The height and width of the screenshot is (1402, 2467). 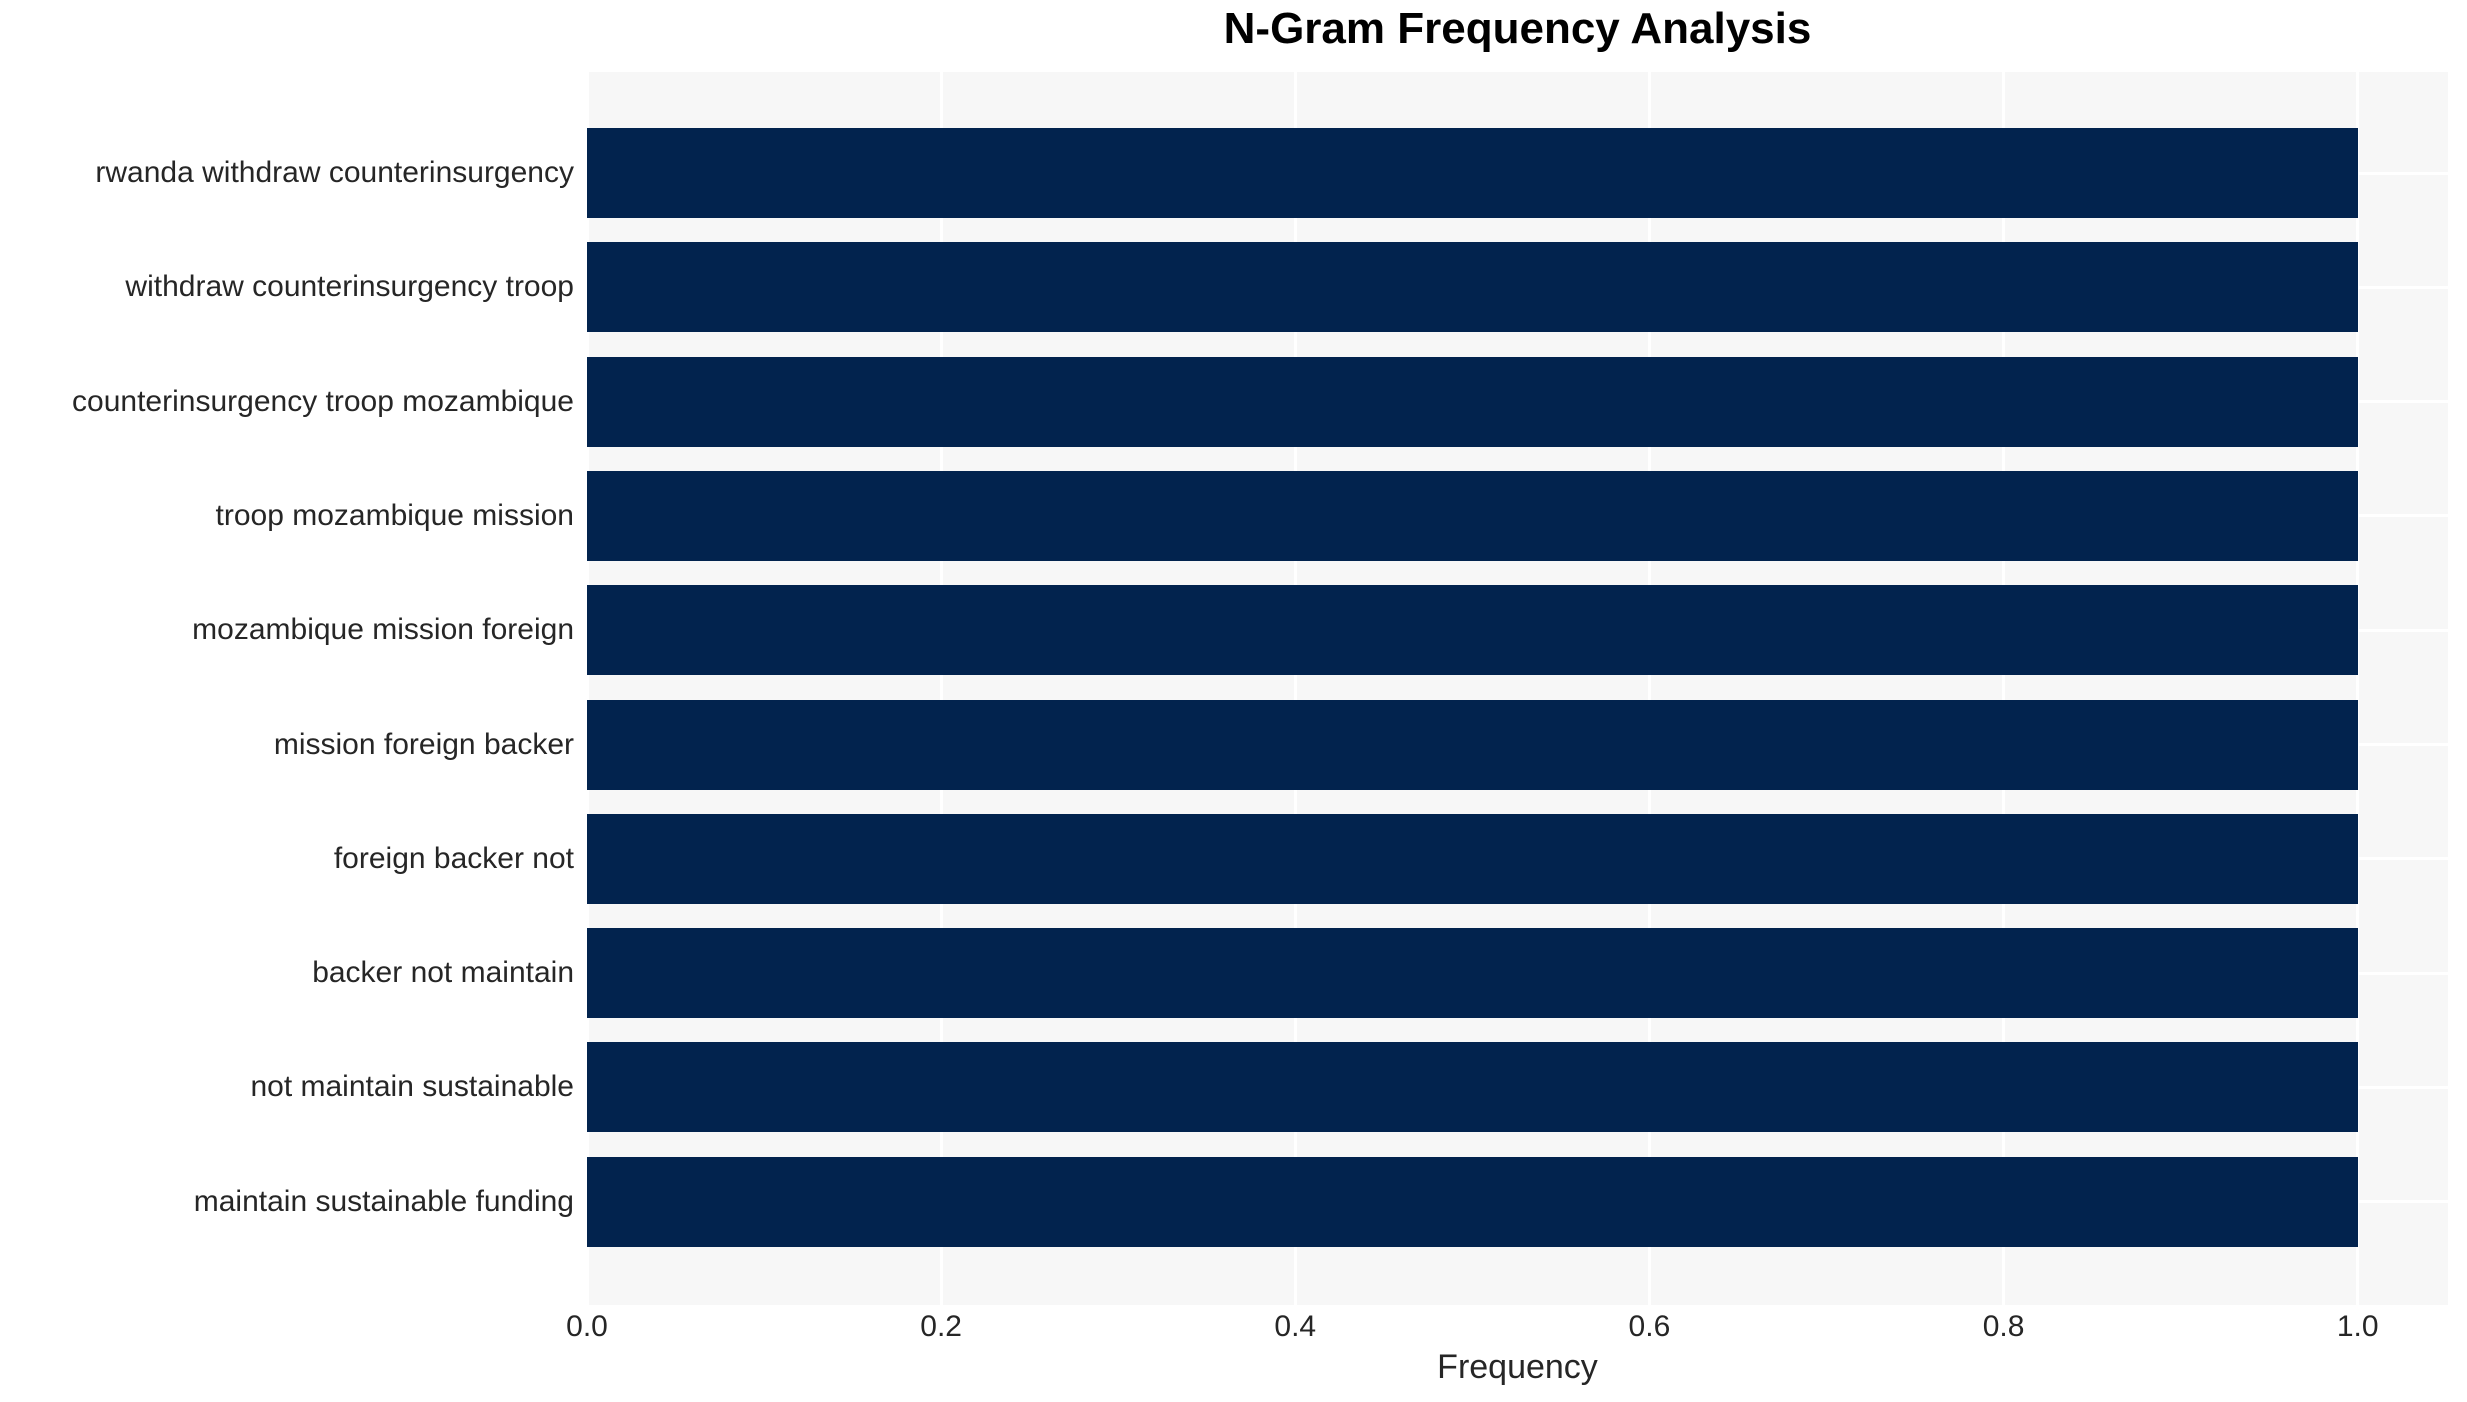 I want to click on x-tick-label: 0.6, so click(x=1649, y=1326).